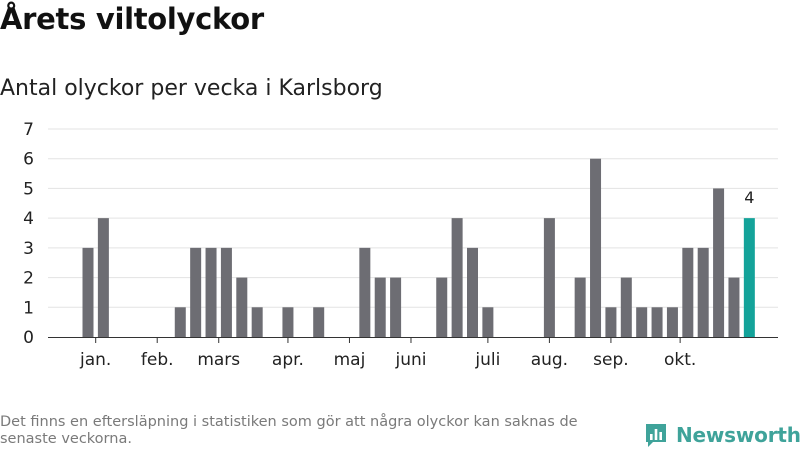 The width and height of the screenshot is (800, 450). What do you see at coordinates (28, 249) in the screenshot?
I see `y-tick-label: 3` at bounding box center [28, 249].